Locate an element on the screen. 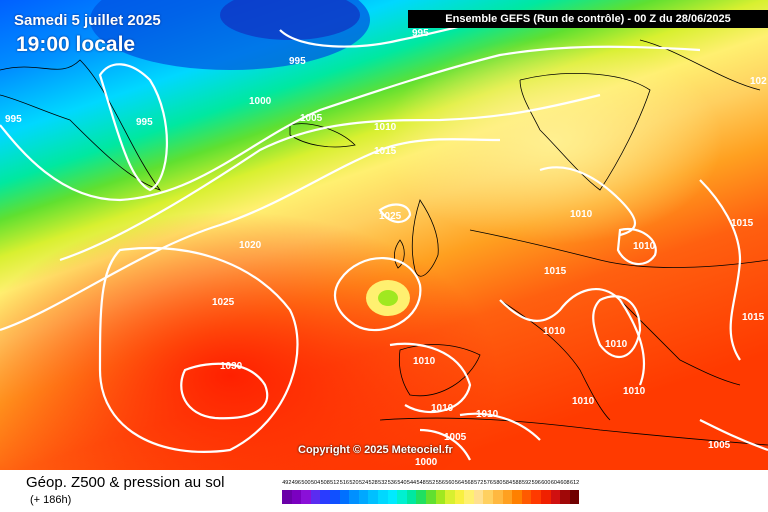  scale-label: 596 is located at coordinates (536, 483).